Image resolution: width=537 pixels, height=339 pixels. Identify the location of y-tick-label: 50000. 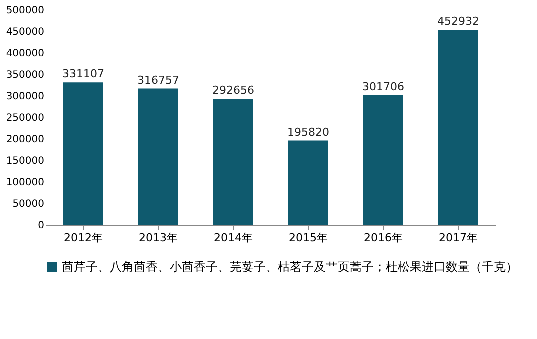
(28, 204).